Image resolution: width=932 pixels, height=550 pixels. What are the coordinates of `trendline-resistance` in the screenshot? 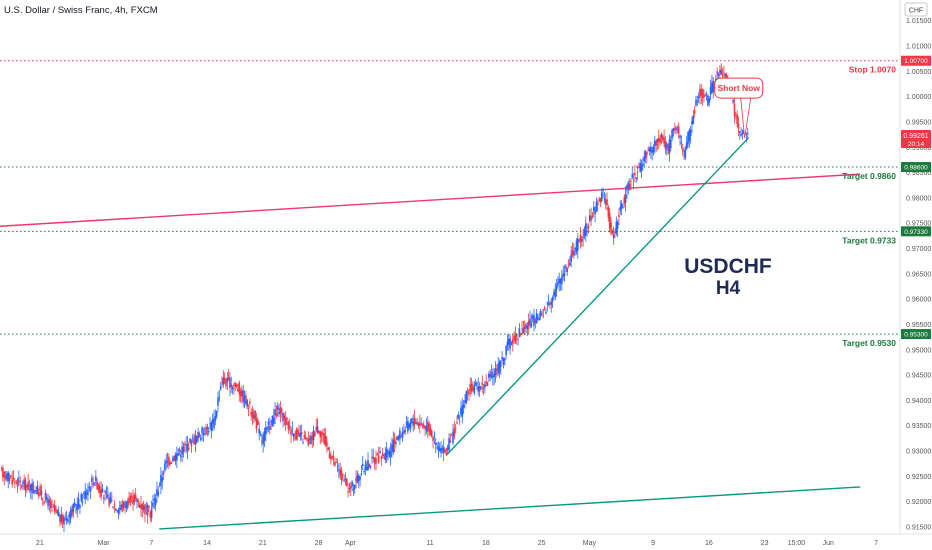 It's located at (430, 200).